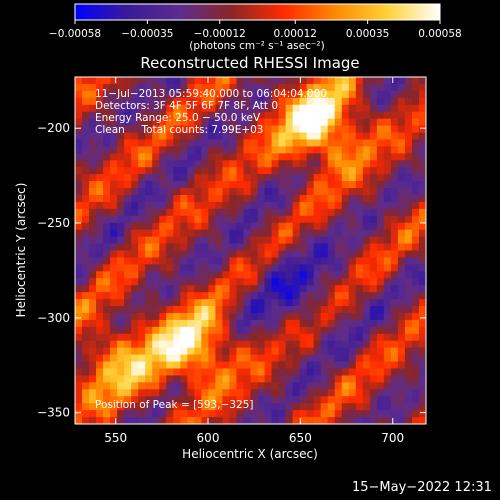 This screenshot has width=500, height=500. I want to click on y-axis-label: Heliocentric Y (arcsec), so click(21, 250).